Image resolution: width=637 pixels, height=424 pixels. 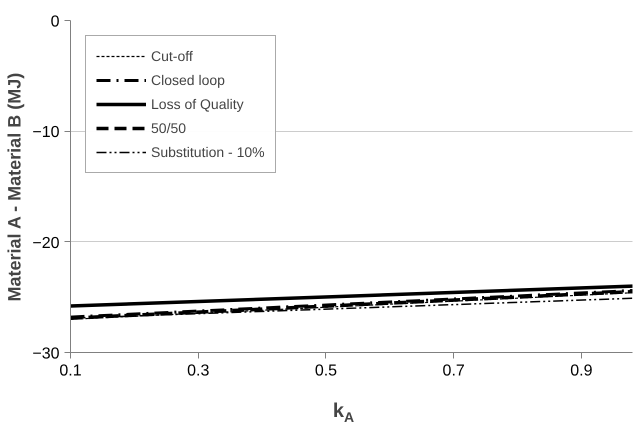 What do you see at coordinates (198, 371) in the screenshot?
I see `x-tick-label: 0.3` at bounding box center [198, 371].